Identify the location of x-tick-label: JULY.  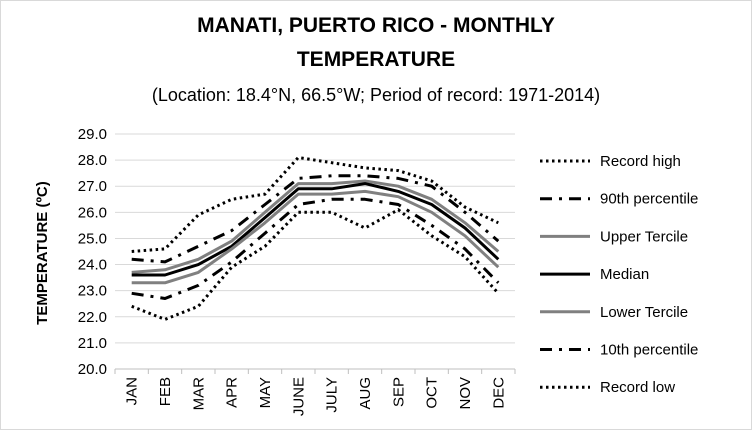
(332, 395).